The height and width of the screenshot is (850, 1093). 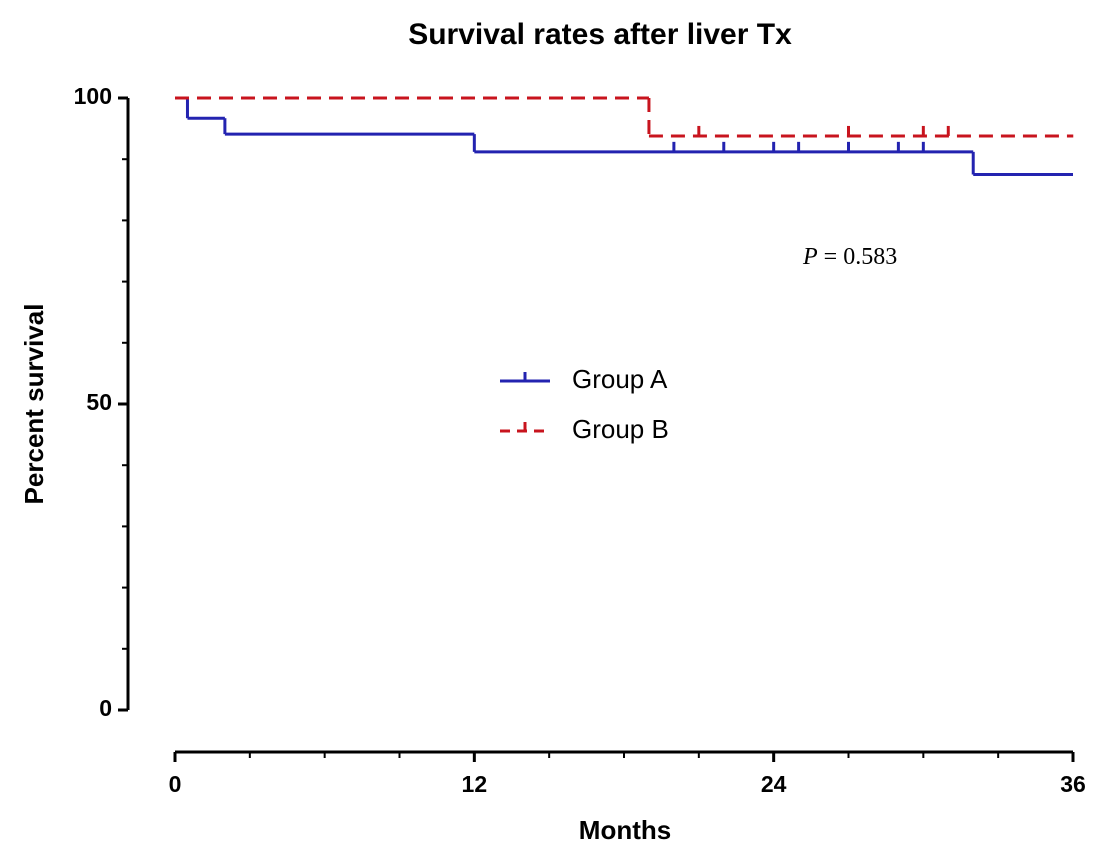 I want to click on y-tick-label: 0, so click(x=105, y=708).